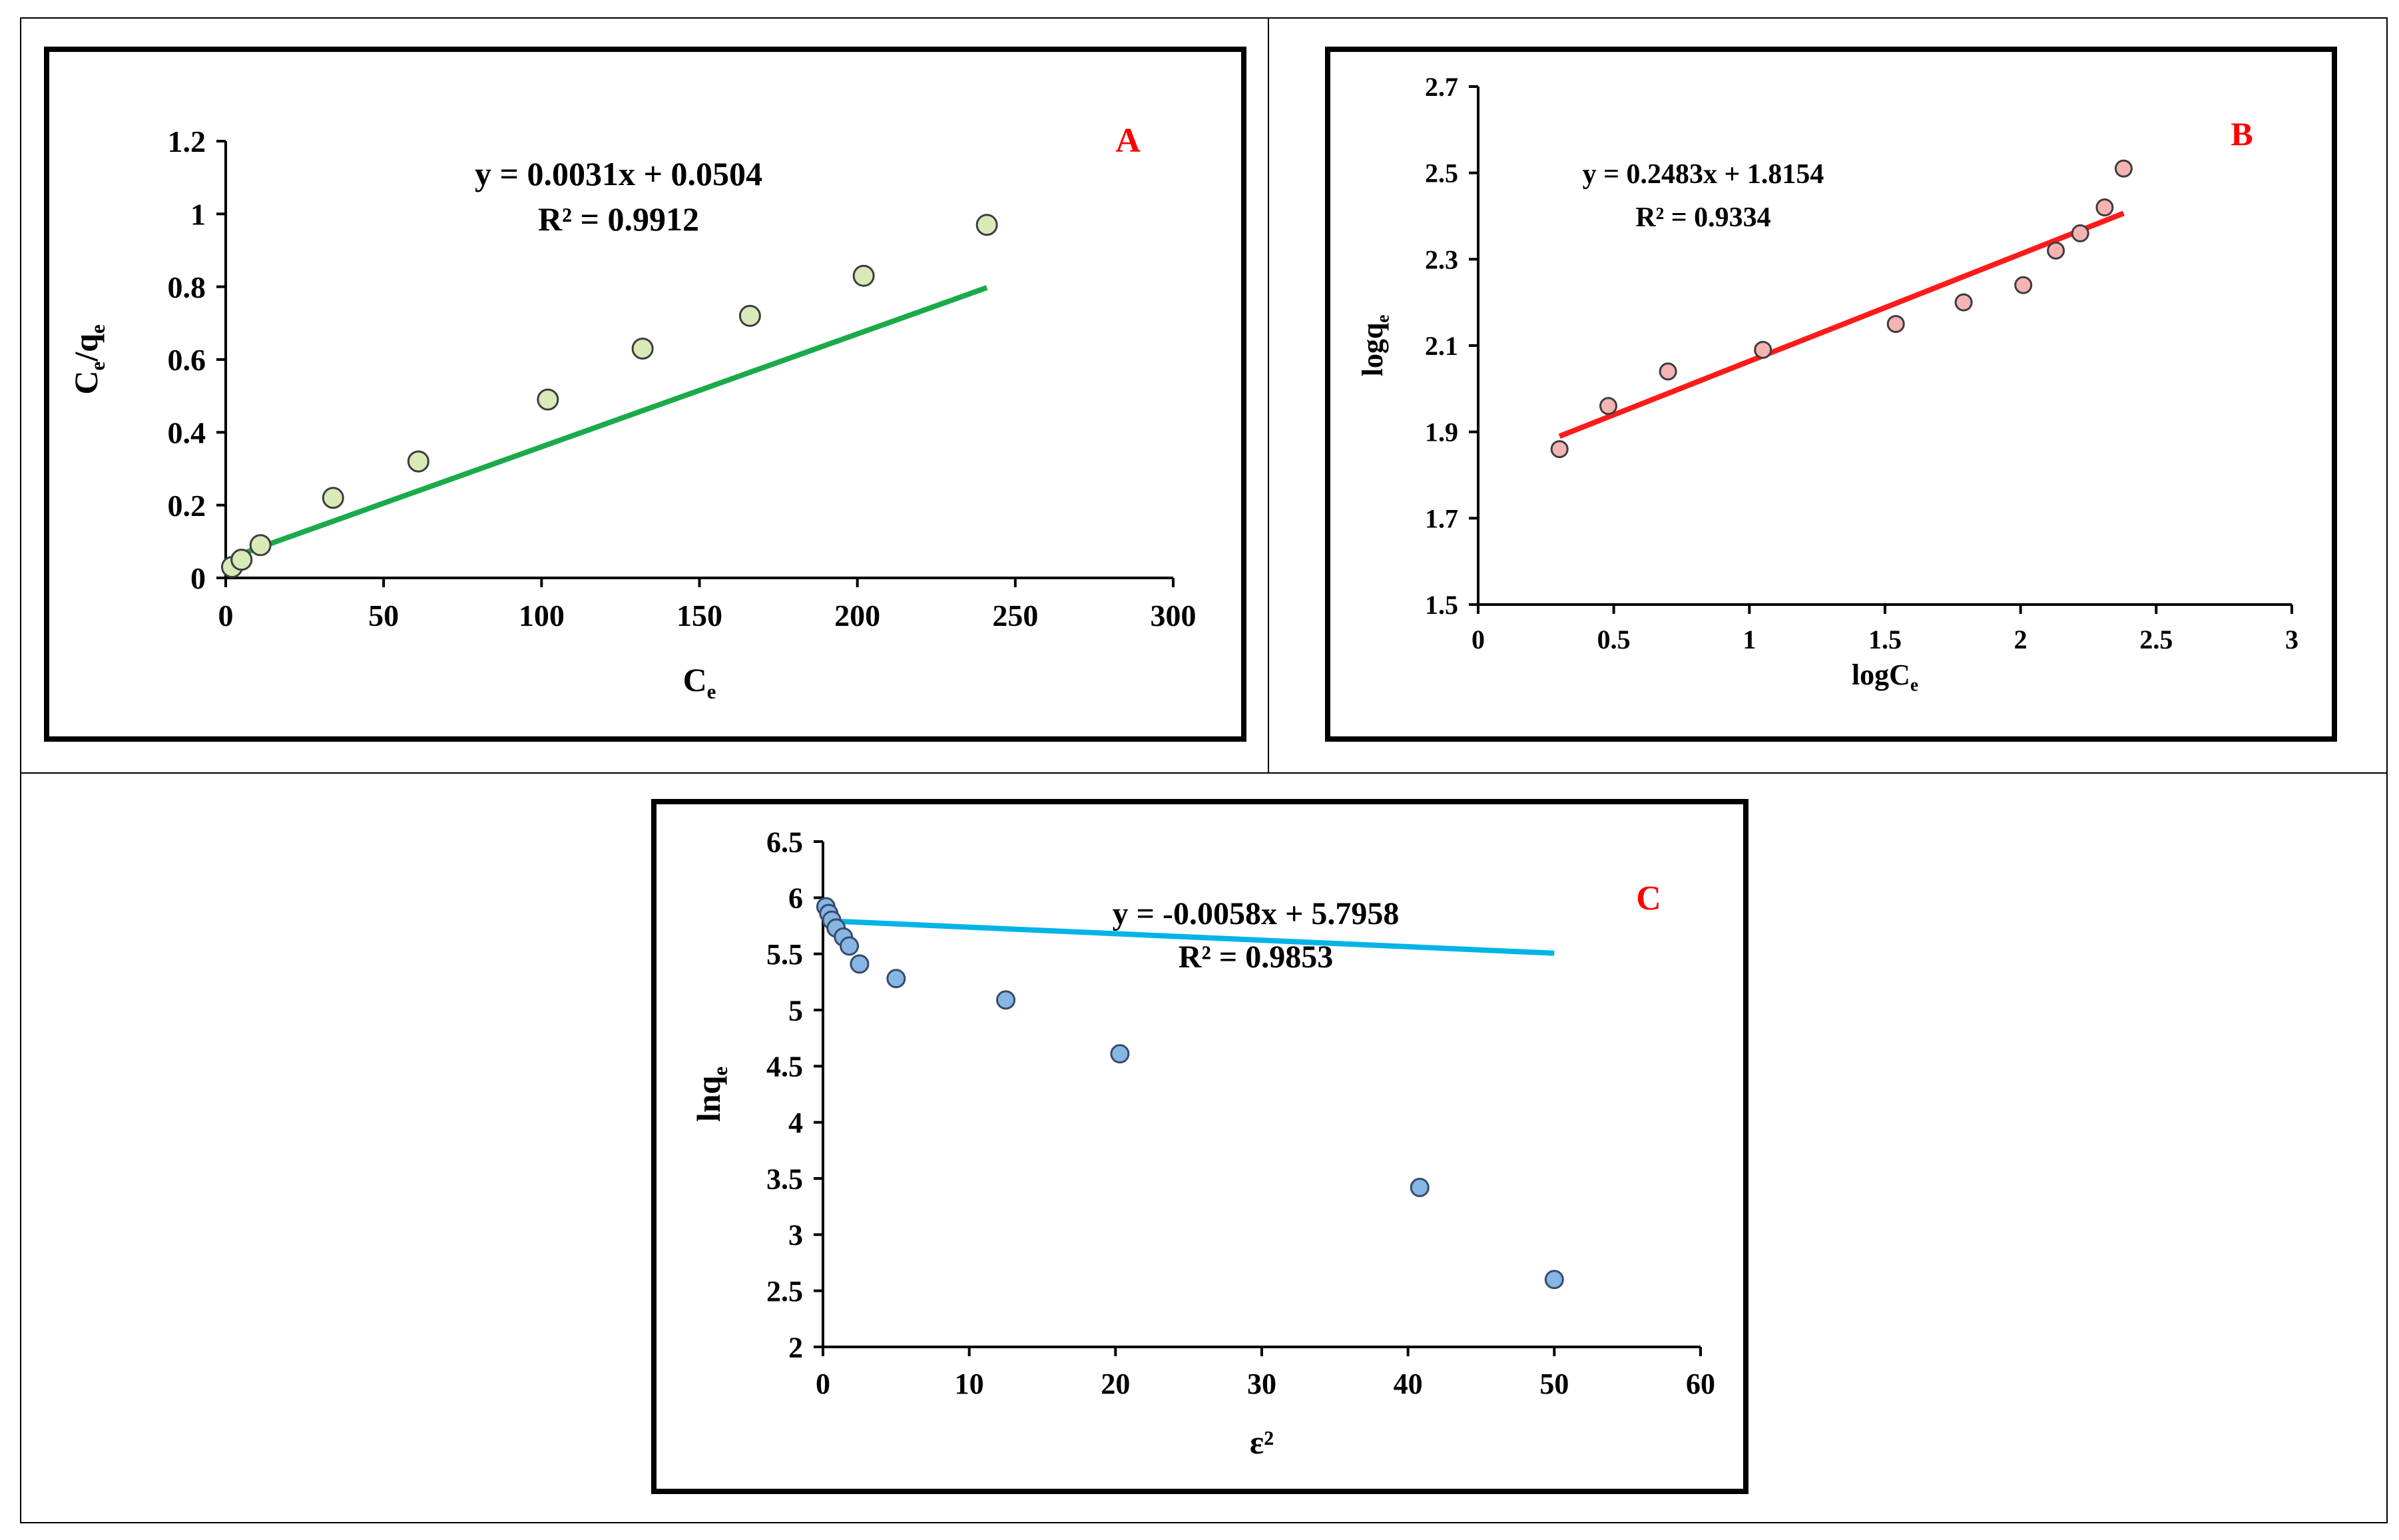 This screenshot has height=1540, width=2399. I want to click on y-tick-label: 5.5, so click(784, 954).